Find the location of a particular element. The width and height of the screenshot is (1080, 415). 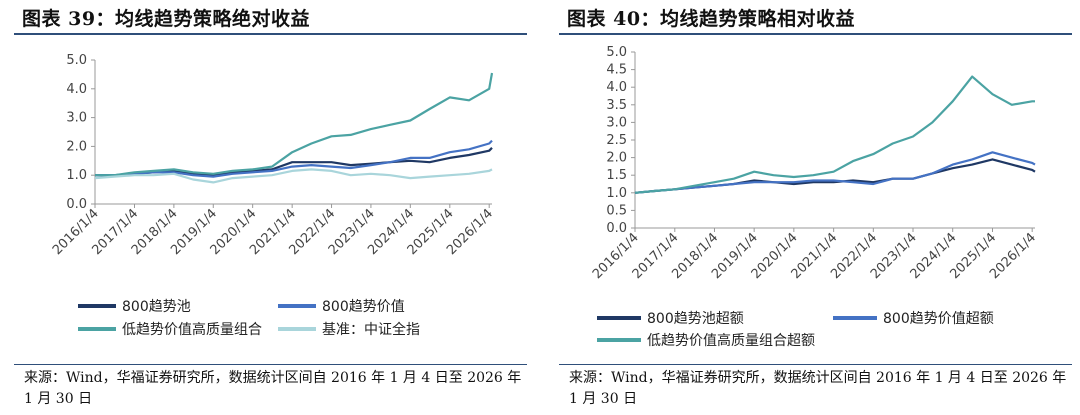

y-tick-label: 3.5 is located at coordinates (616, 105).